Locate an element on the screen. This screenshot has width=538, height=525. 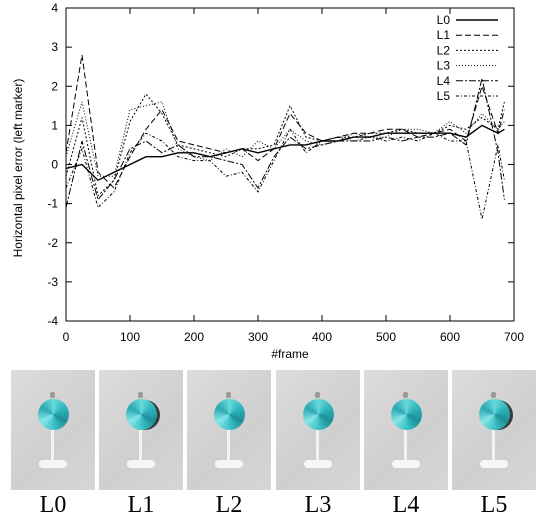
thumbnail-label: L5 is located at coordinates (494, 505).